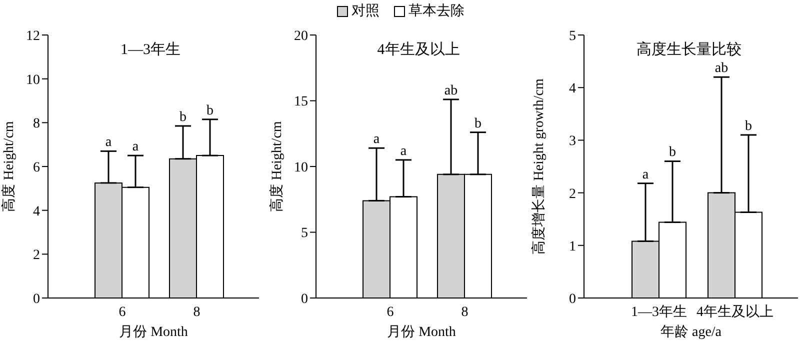  I want to click on y-tick-label: 15, so click(301, 102).